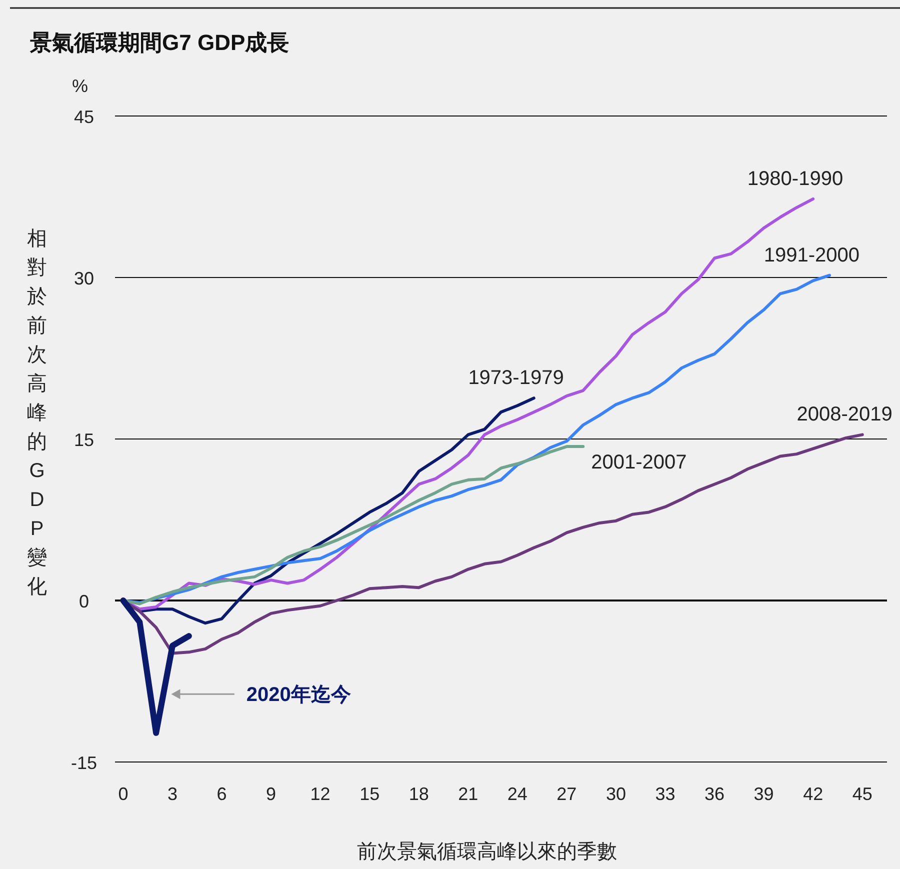 This screenshot has height=869, width=900. I want to click on series-label: 2001-2007, so click(639, 463).